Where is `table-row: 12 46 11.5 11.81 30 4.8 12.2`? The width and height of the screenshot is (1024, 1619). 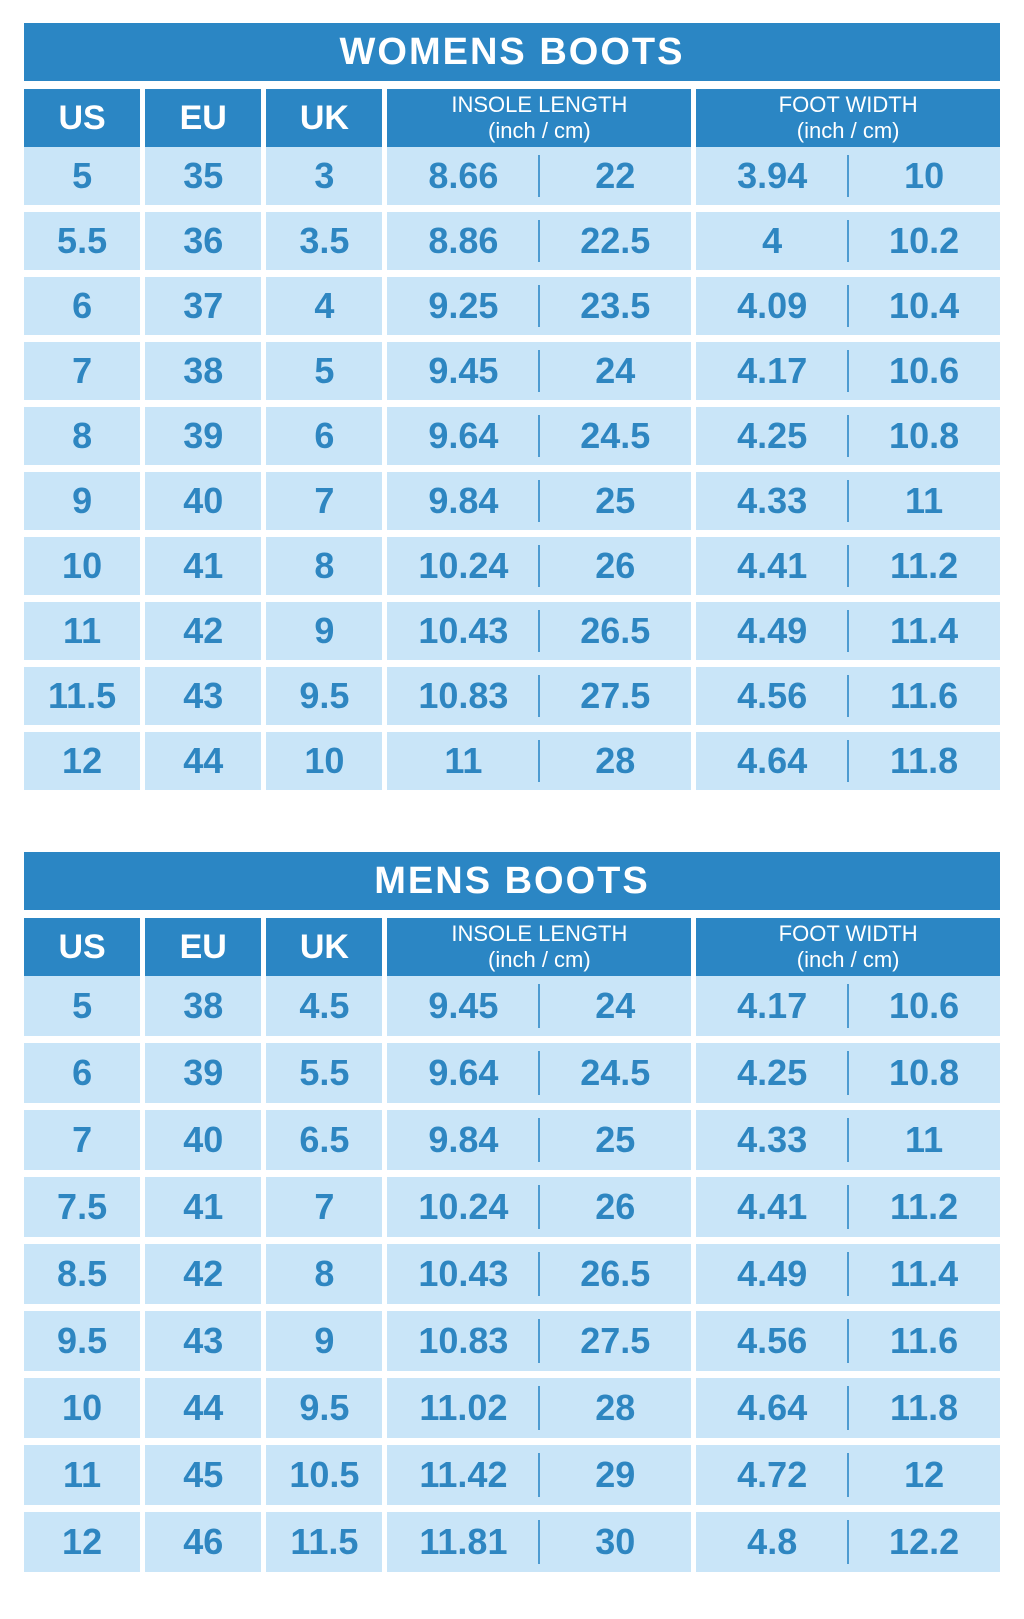
table-row: 12 46 11.5 11.81 30 4.8 12.2 is located at coordinates (512, 1542).